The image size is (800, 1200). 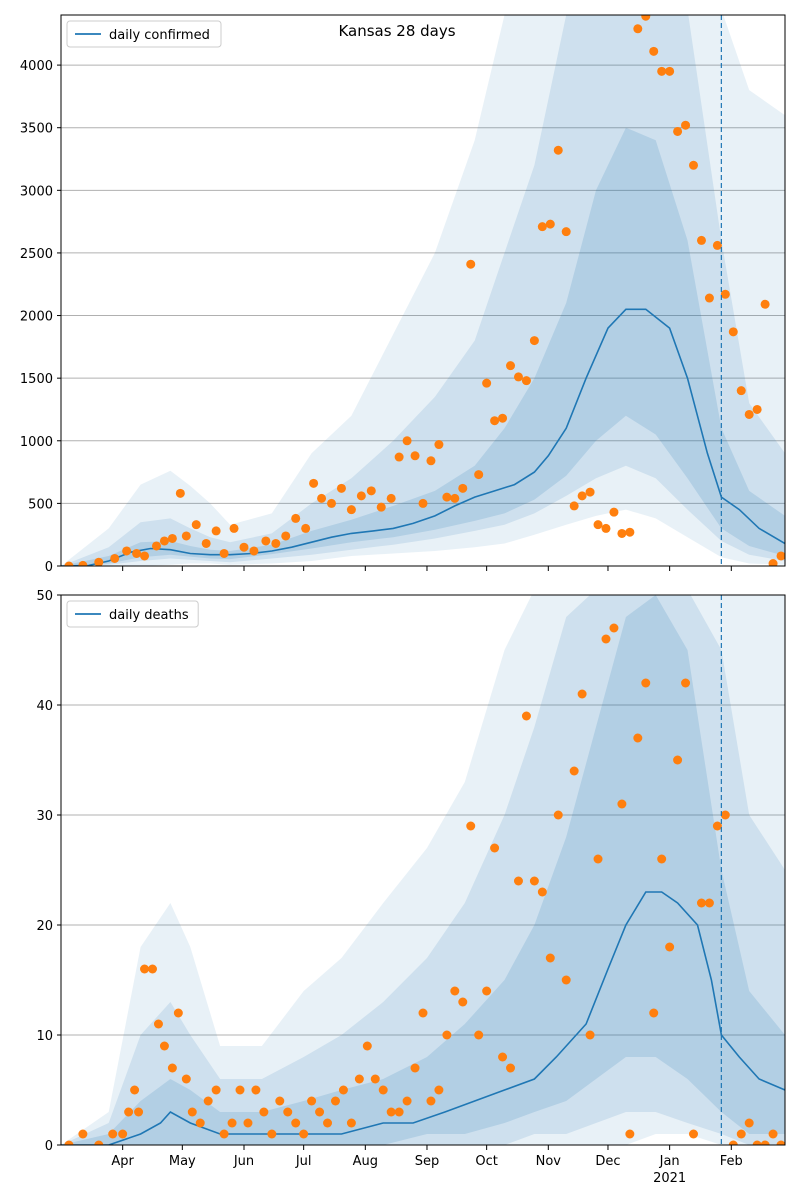 I want to click on x-tick-label: Jun, so click(x=243, y=1161).